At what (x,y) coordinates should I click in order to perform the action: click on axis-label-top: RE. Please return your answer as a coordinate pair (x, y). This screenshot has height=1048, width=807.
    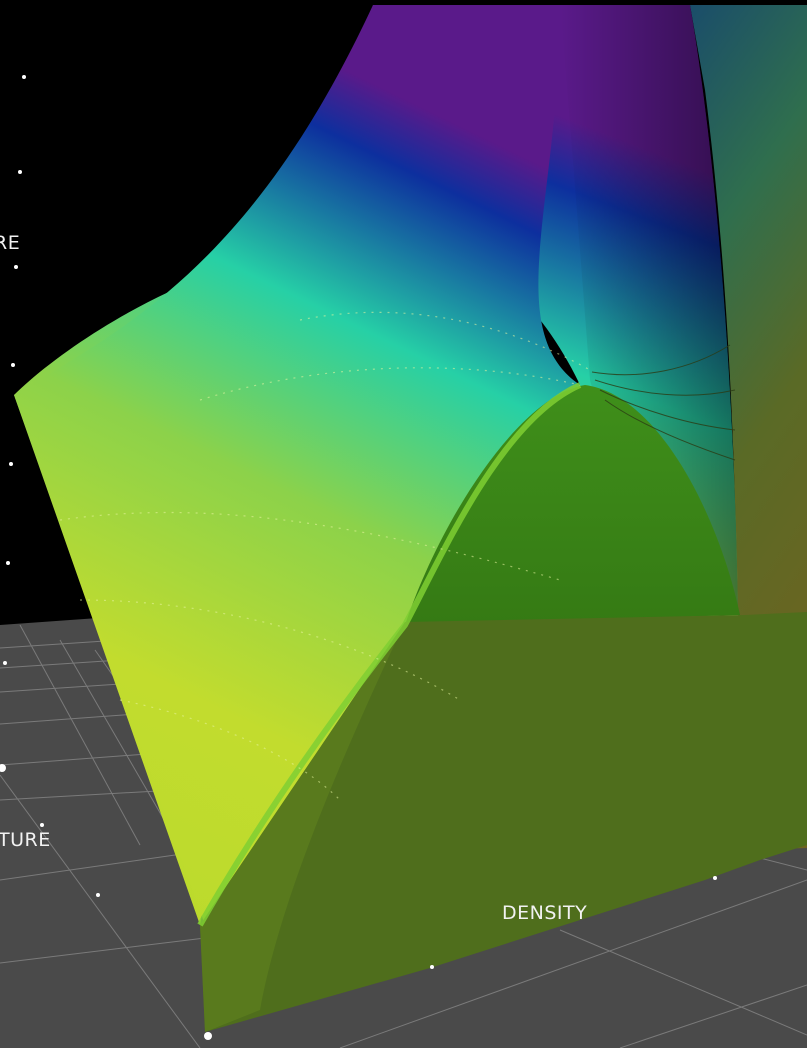
    Looking at the image, I should click on (10, 243).